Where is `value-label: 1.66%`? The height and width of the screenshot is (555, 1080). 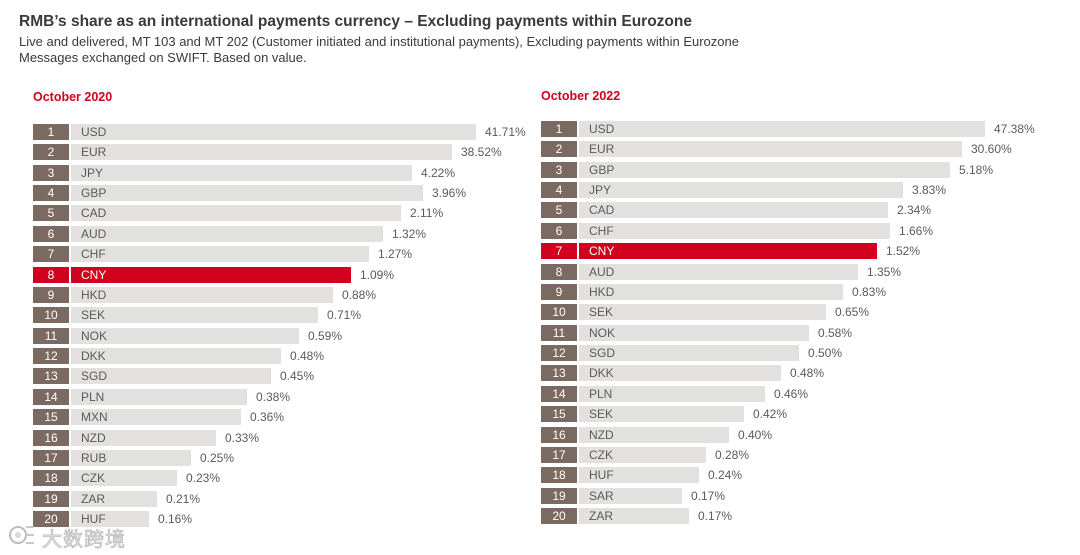
value-label: 1.66% is located at coordinates (916, 231).